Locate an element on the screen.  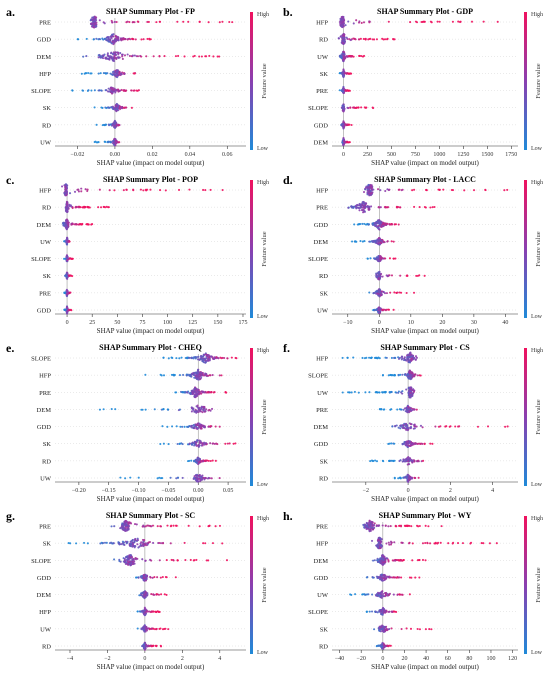
colorbar is located at coordinates (525, 417).